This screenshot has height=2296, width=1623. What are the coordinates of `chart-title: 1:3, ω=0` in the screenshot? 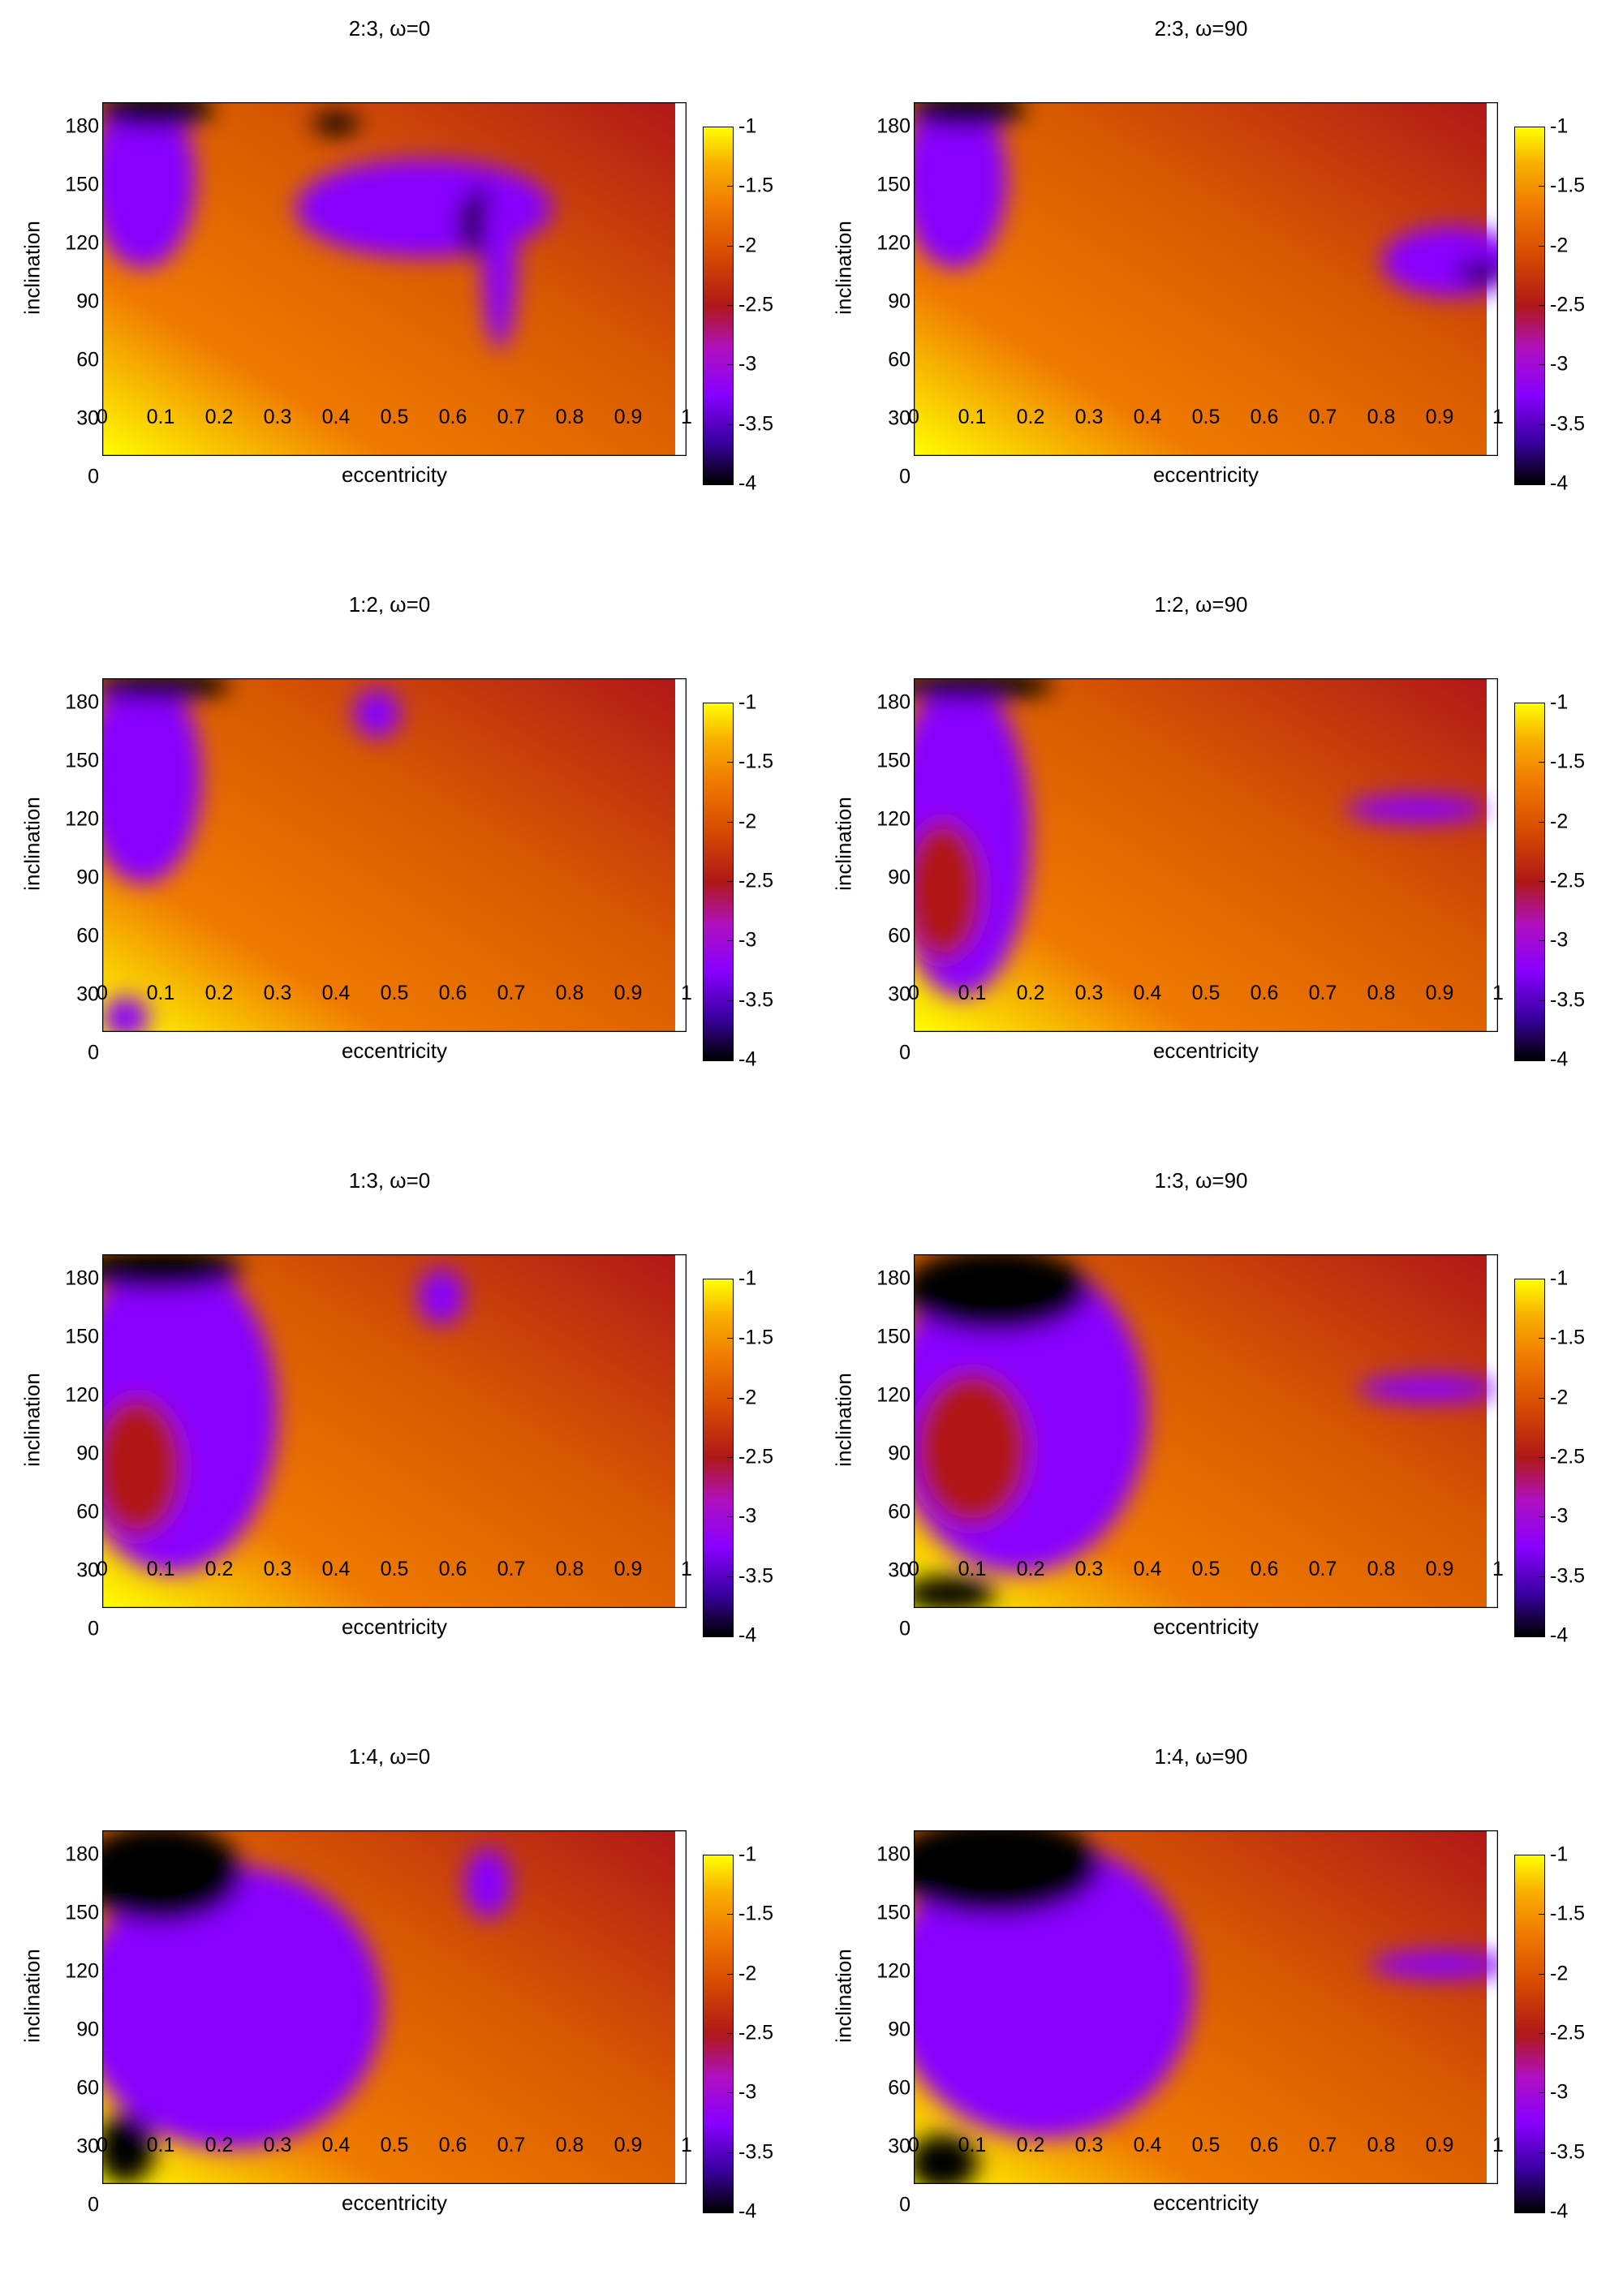 It's located at (389, 1180).